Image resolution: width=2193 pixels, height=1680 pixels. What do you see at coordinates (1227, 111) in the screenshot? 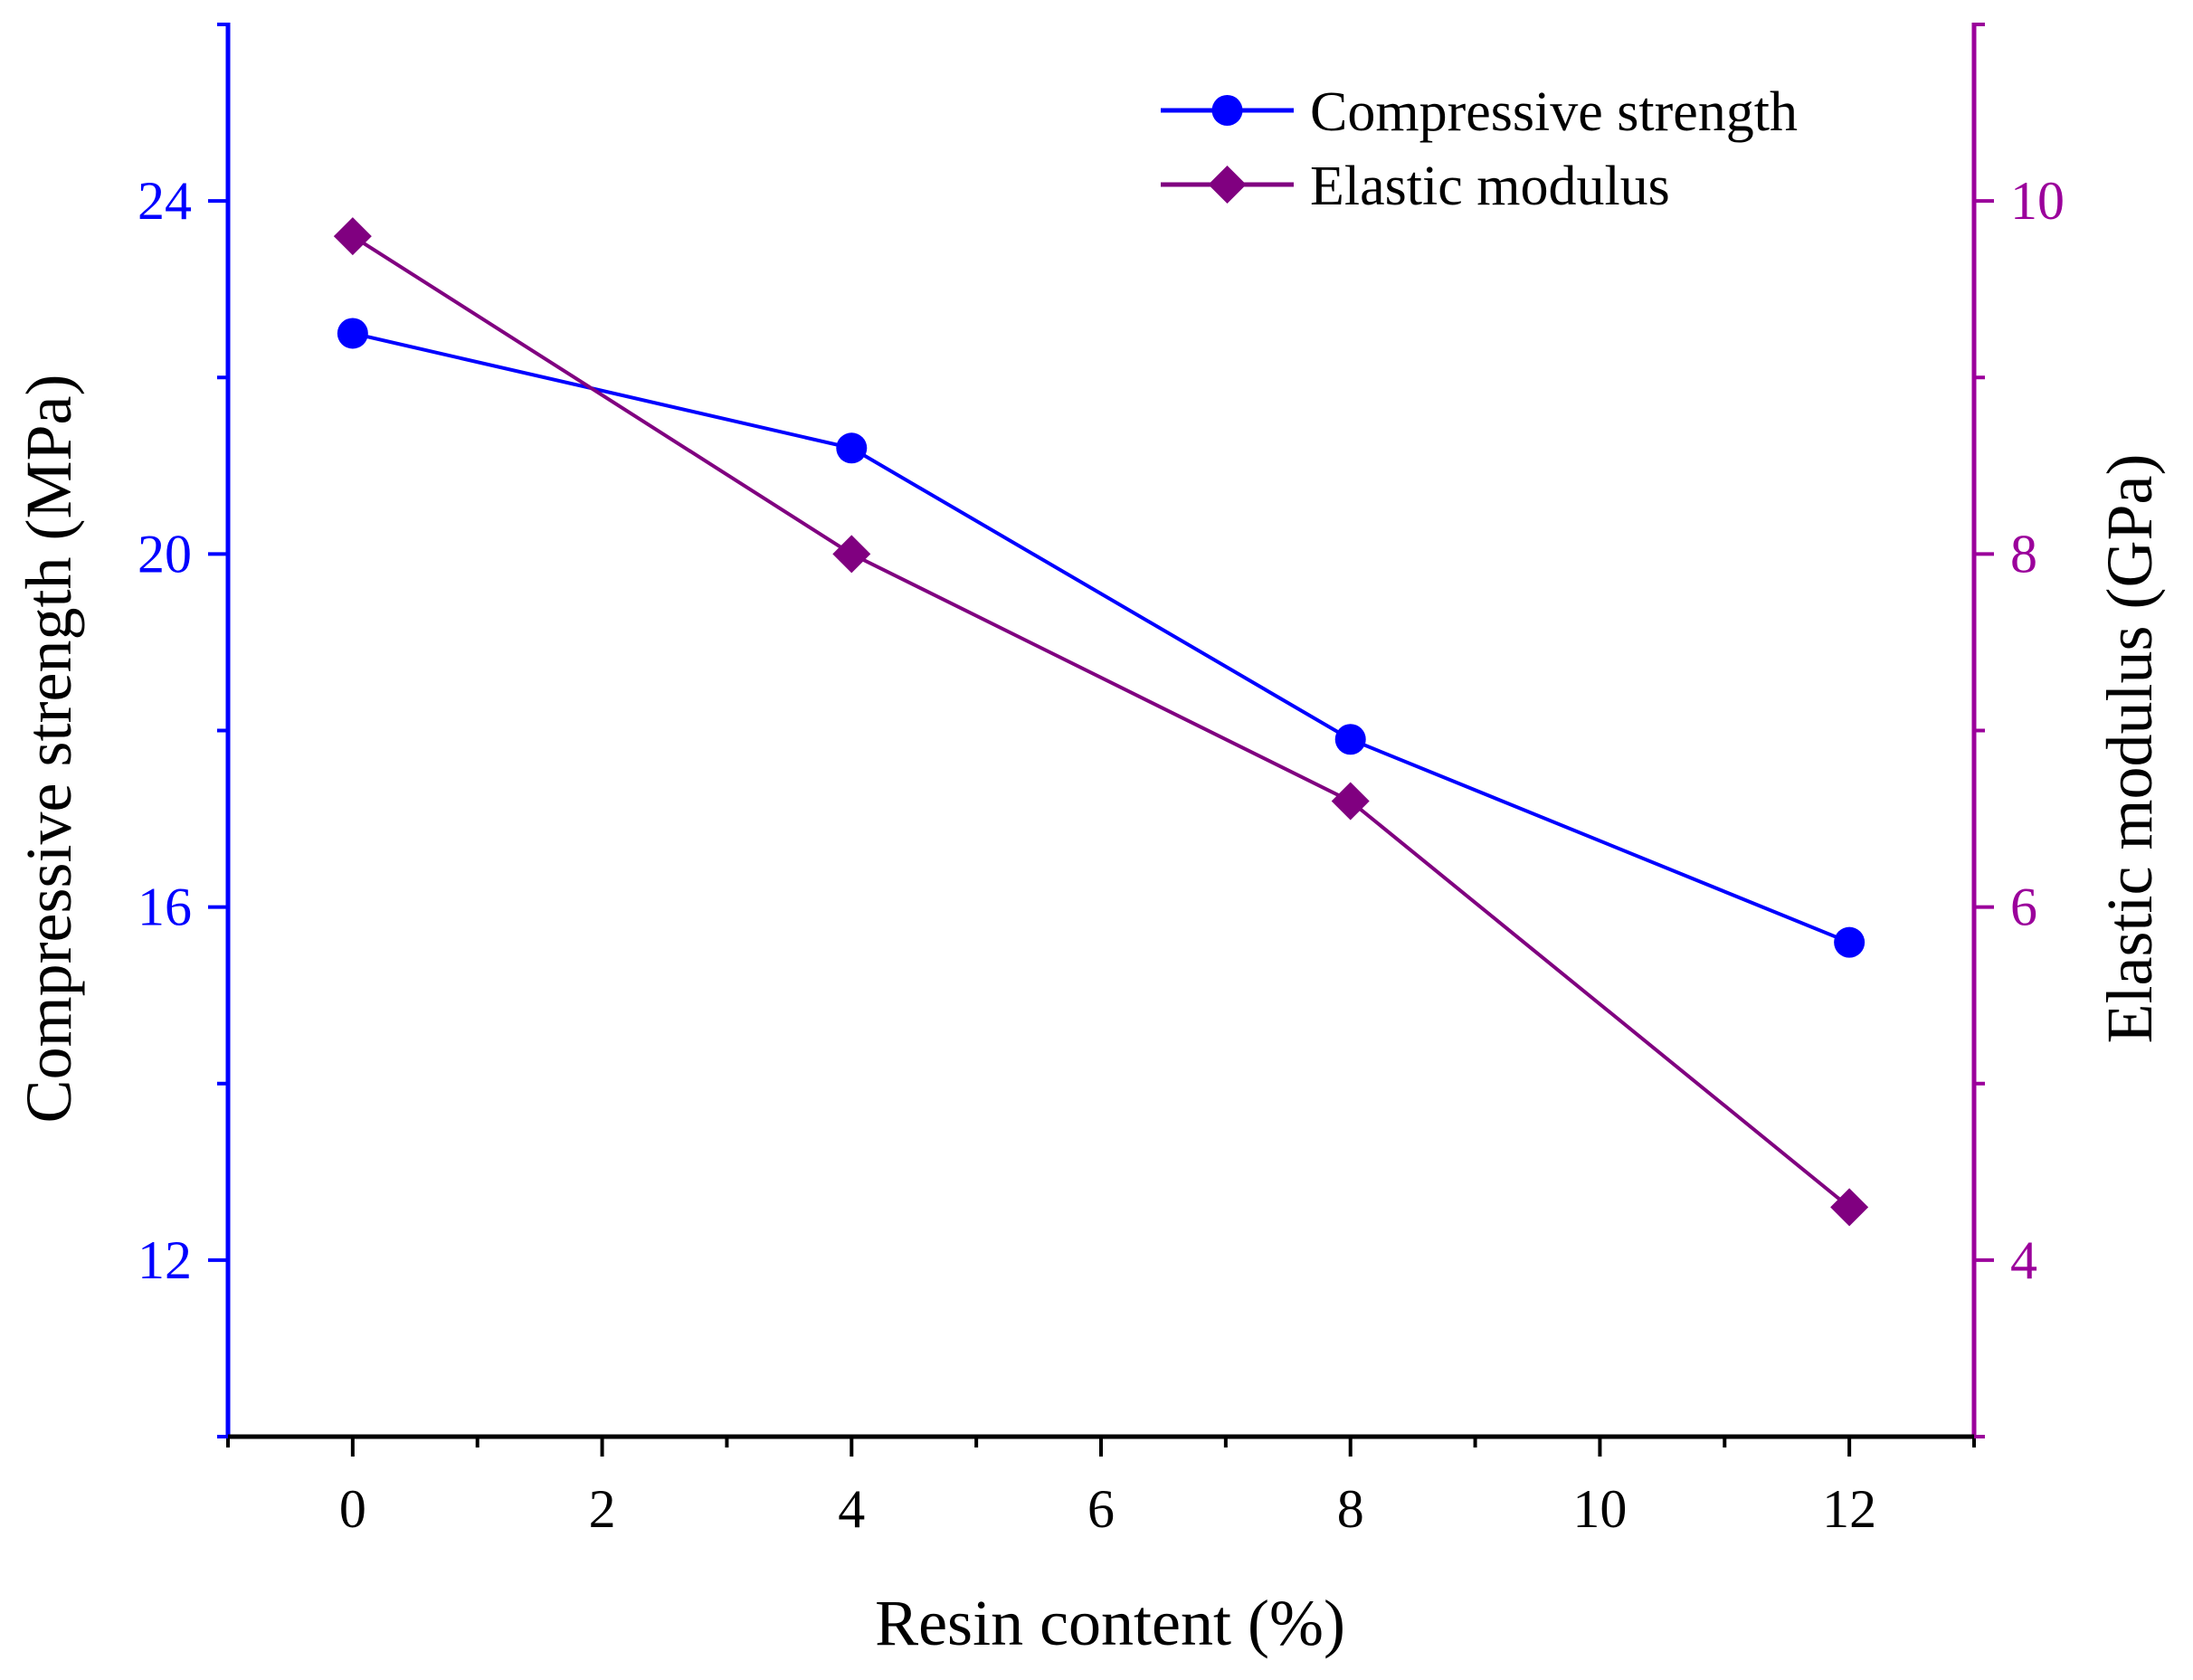
I see `legend-compressive-strength-marker` at bounding box center [1227, 111].